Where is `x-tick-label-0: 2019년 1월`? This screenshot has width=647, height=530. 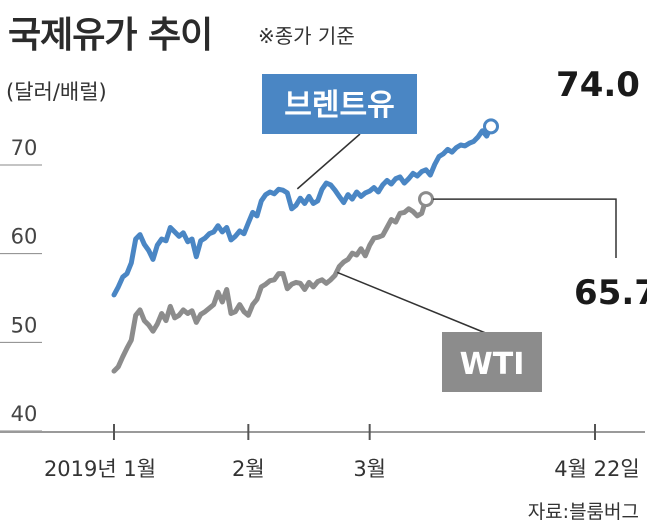
x-tick-label-0: 2019년 1월 is located at coordinates (100, 469).